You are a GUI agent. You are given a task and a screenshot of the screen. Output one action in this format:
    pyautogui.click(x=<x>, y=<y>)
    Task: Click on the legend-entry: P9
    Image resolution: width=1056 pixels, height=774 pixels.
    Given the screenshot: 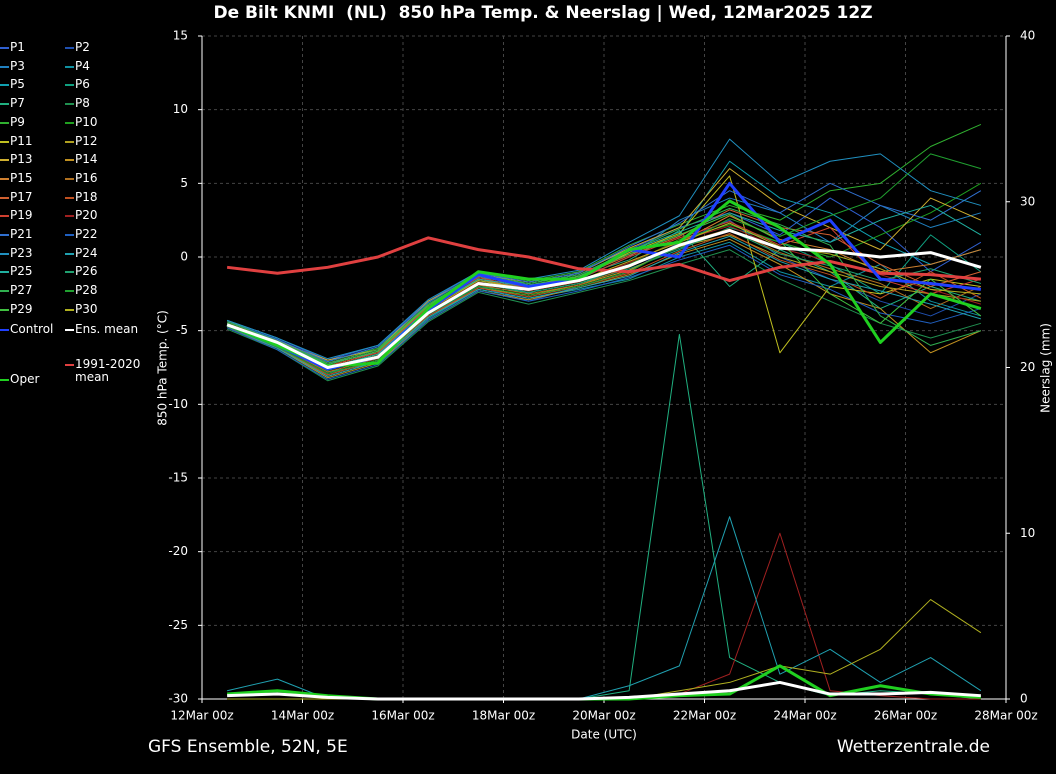 What is the action you would take?
    pyautogui.click(x=44, y=121)
    